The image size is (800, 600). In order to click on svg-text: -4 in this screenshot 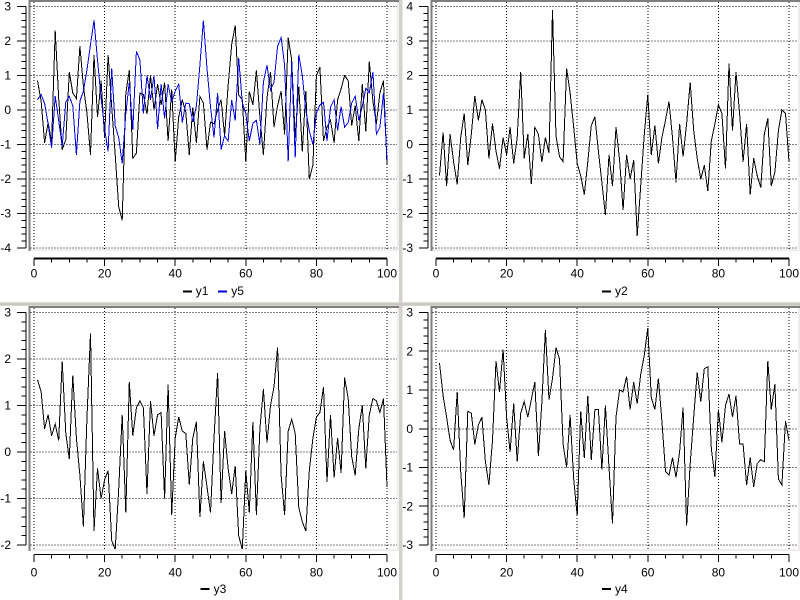, I will do `click(5, 248)`.